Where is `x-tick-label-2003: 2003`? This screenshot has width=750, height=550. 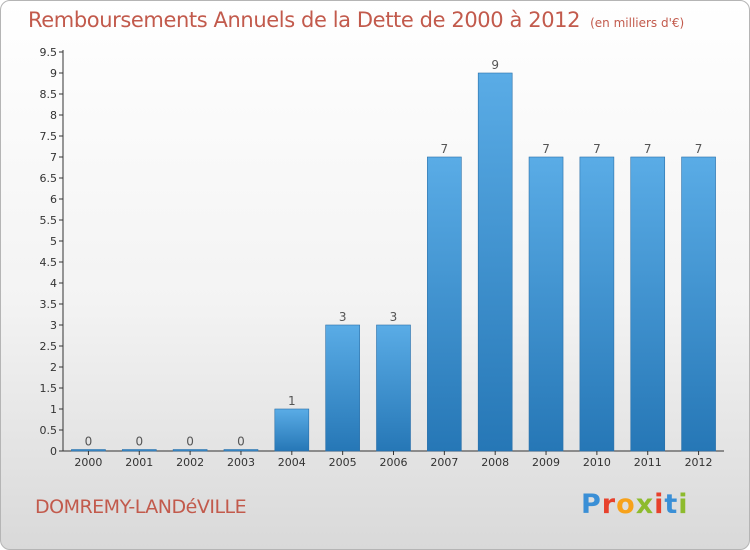 x-tick-label-2003: 2003 is located at coordinates (241, 462).